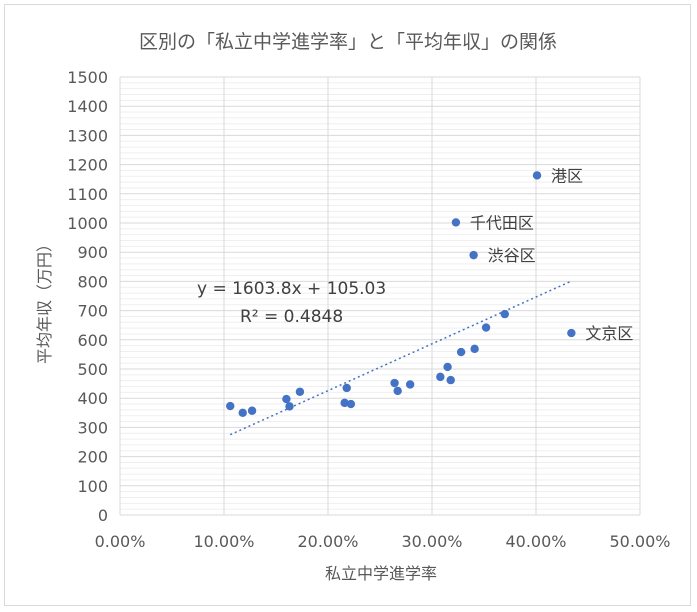 The image size is (697, 612). Describe the element at coordinates (431, 541) in the screenshot. I see `x-tick-label: 30.00%` at that location.